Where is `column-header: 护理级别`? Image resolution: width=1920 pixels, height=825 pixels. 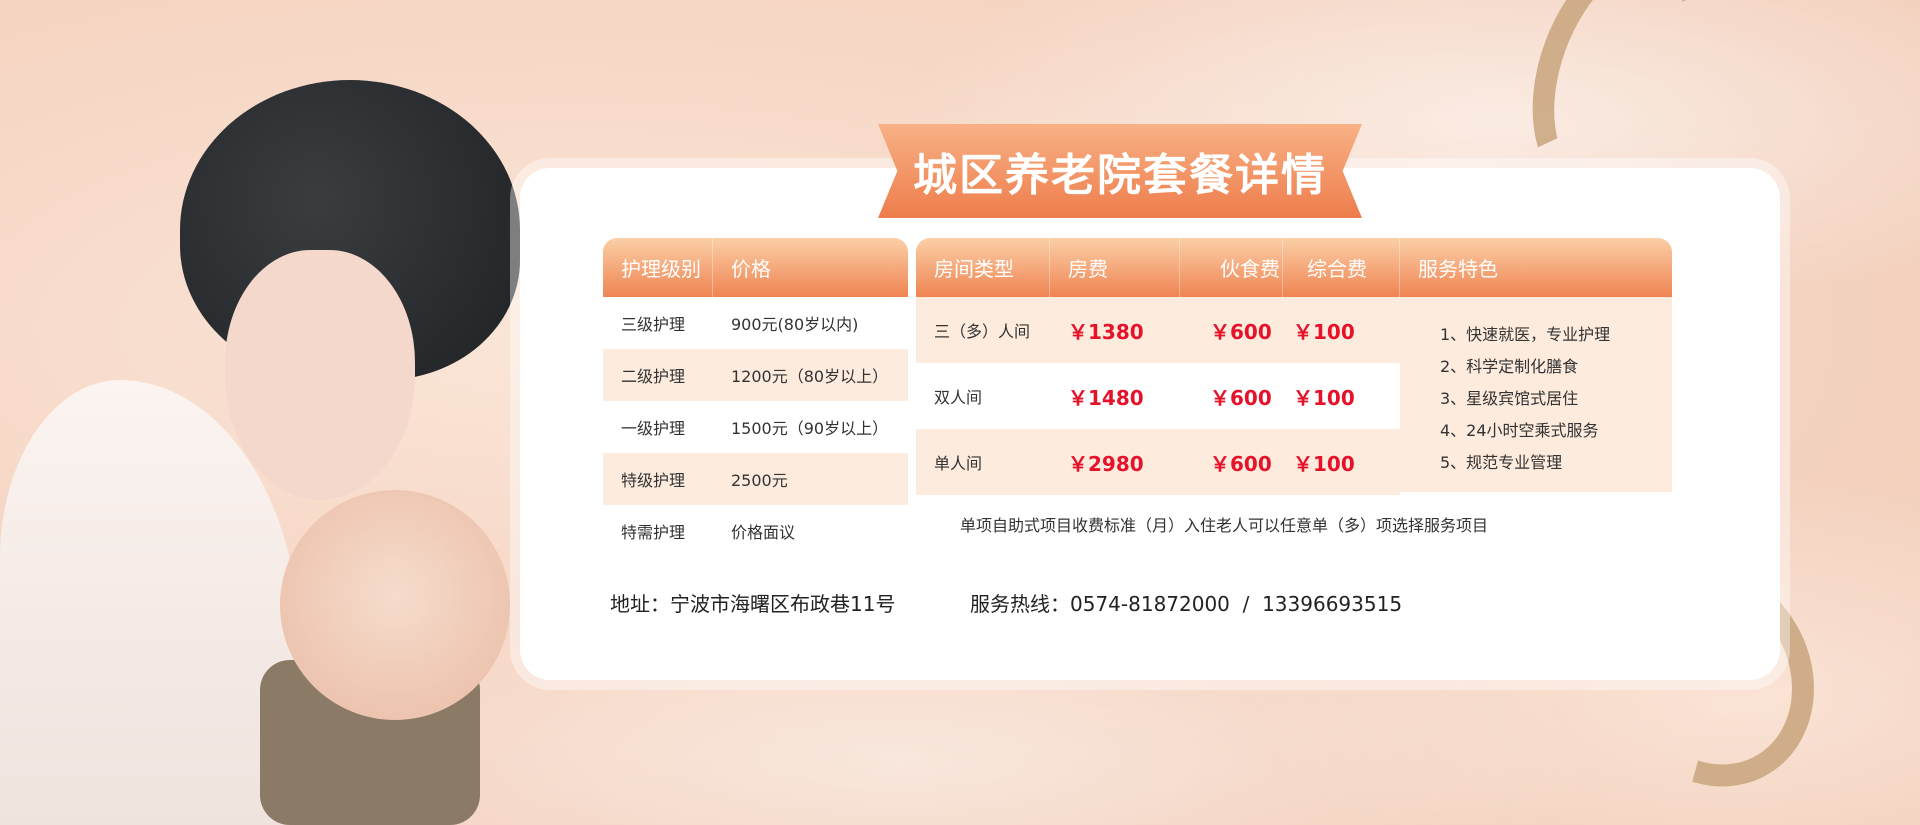
column-header: 护理级别 is located at coordinates (658, 267).